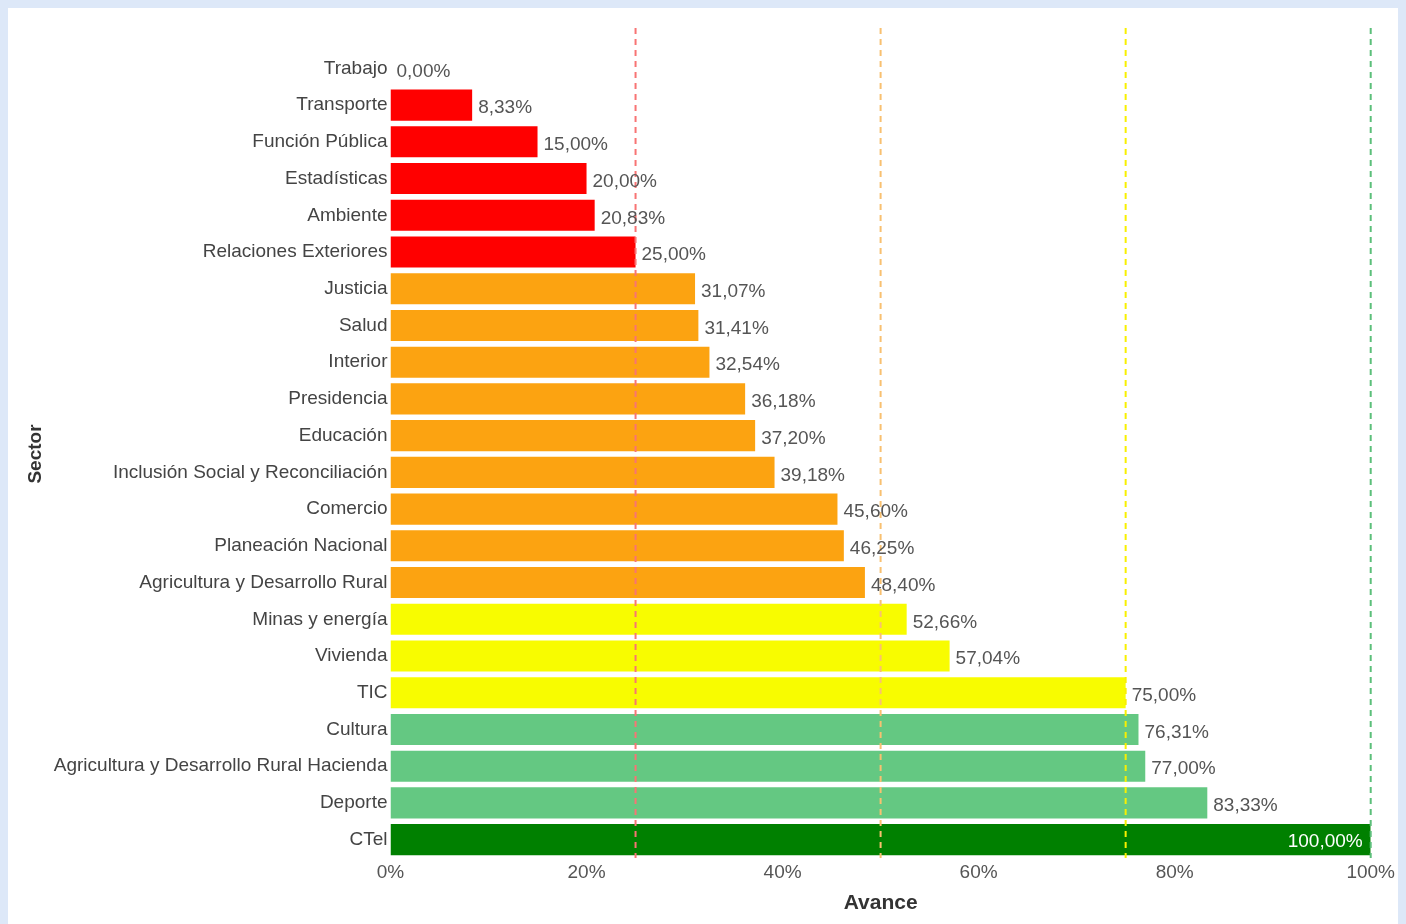 The height and width of the screenshot is (924, 1406). Describe the element at coordinates (356, 287) in the screenshot. I see `y-tick-label: Justicia` at that location.